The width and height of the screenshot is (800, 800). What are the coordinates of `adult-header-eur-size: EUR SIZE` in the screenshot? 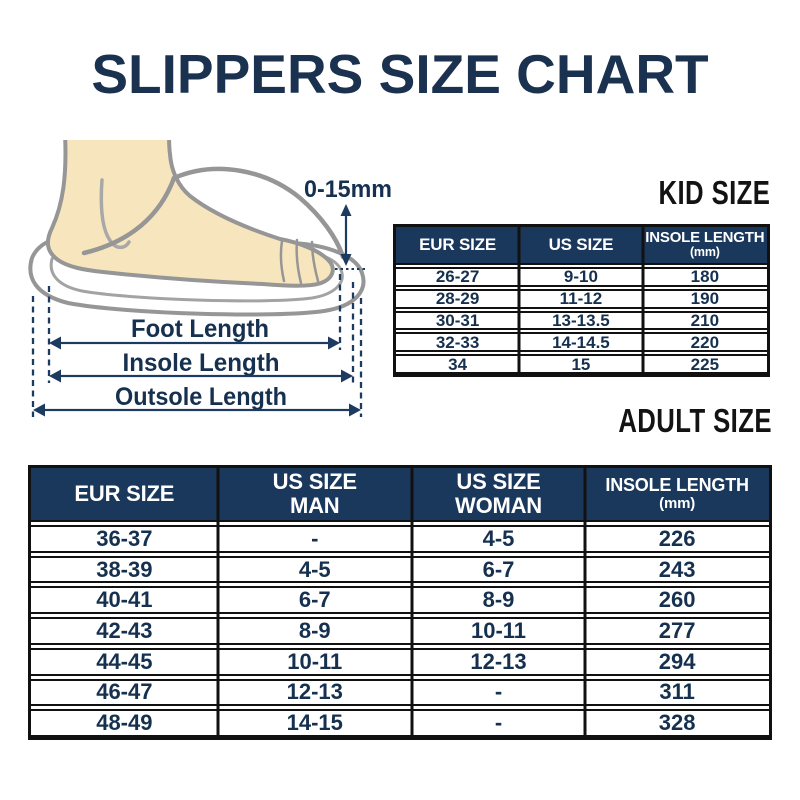 It's located at (124, 494).